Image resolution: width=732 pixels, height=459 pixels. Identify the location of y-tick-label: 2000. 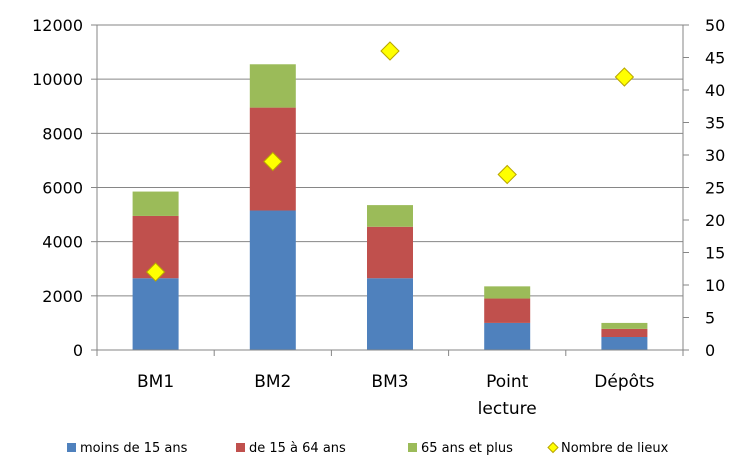
(62, 296).